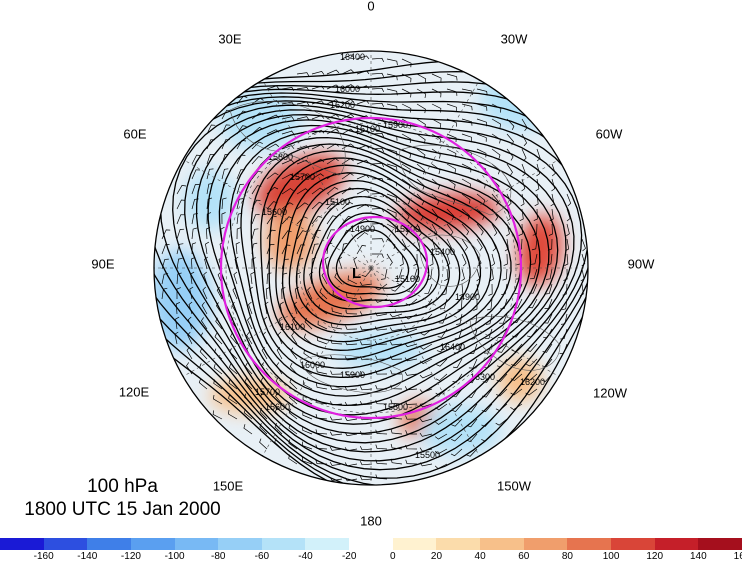 The height and width of the screenshot is (562, 742). I want to click on contour-label: 14900, so click(467, 297).